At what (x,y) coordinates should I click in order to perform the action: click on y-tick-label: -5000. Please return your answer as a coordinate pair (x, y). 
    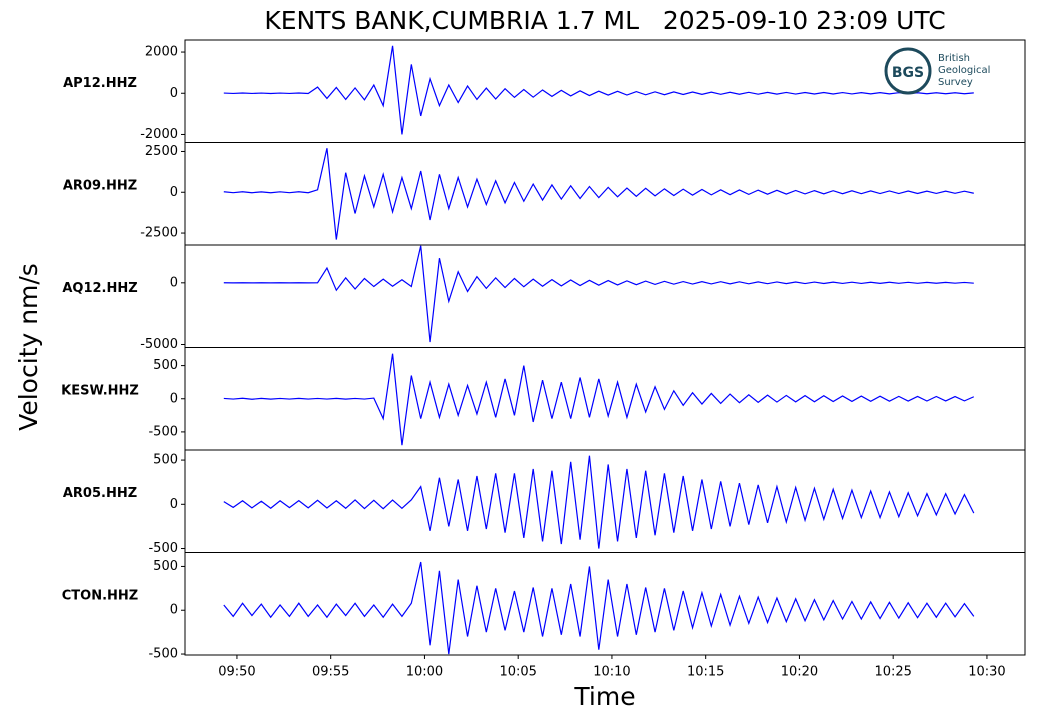
    Looking at the image, I should click on (159, 344).